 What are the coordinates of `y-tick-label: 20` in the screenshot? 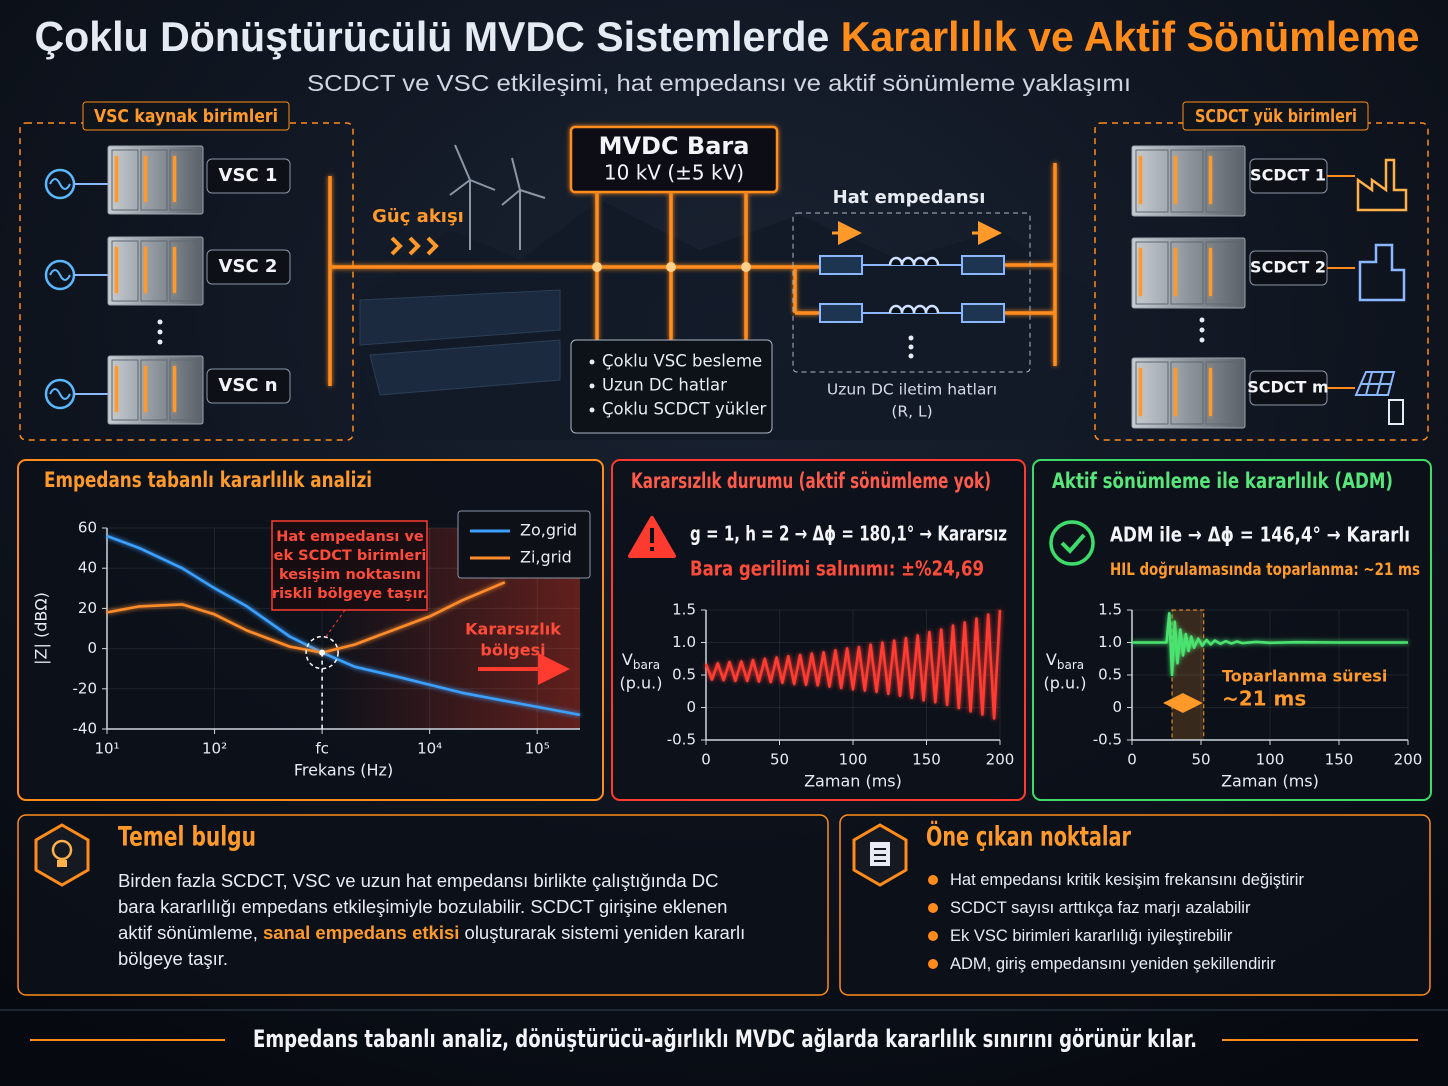 It's located at (87, 608).